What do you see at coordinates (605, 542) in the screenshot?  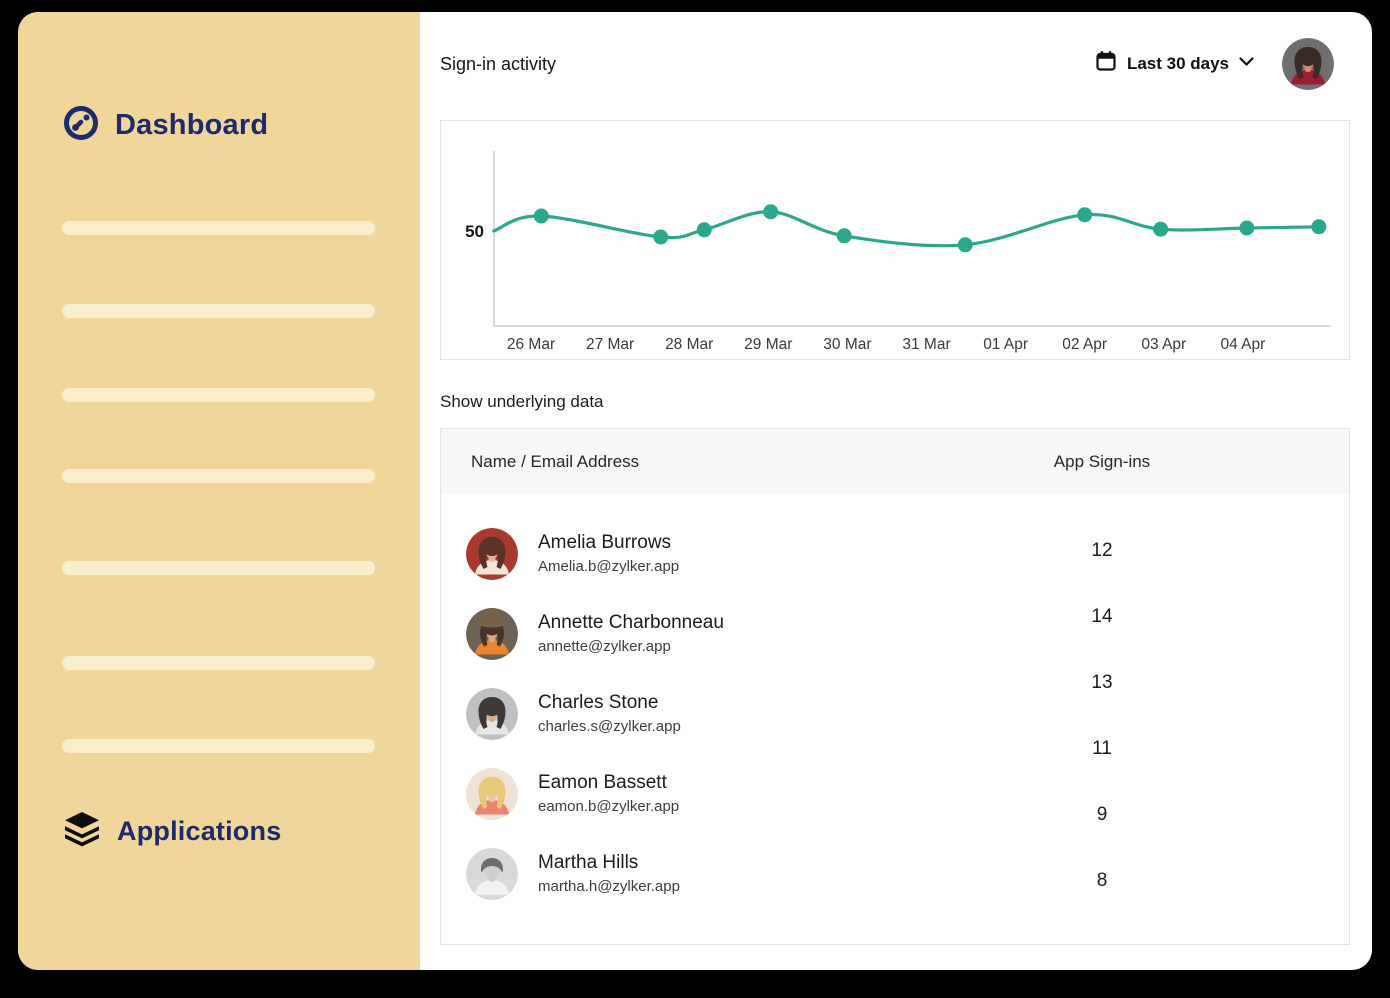 I see `user-name: Amelia Burrows` at bounding box center [605, 542].